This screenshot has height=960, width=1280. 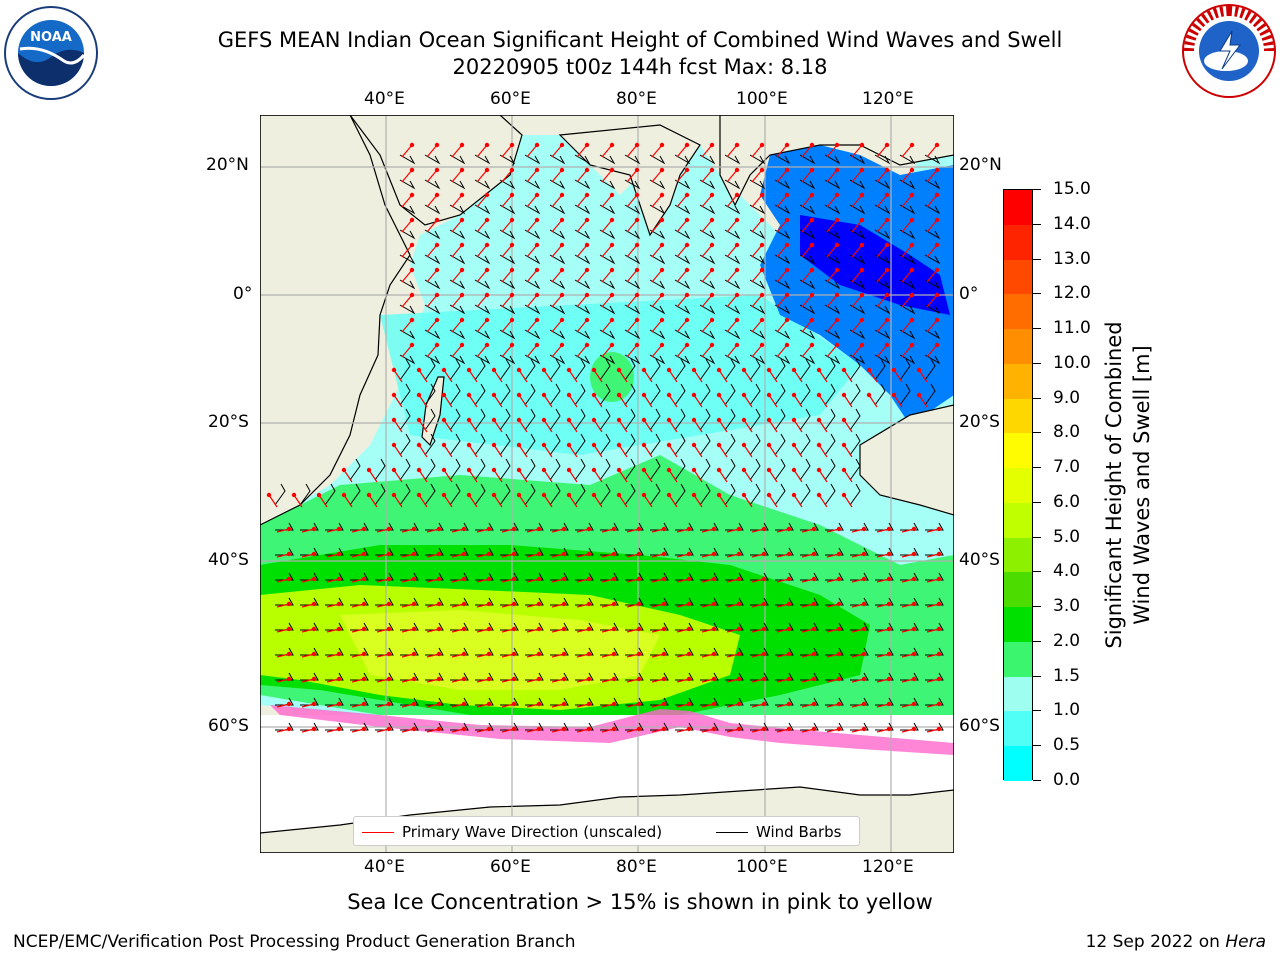 What do you see at coordinates (979, 726) in the screenshot?
I see `lat-tick-right: 60°S` at bounding box center [979, 726].